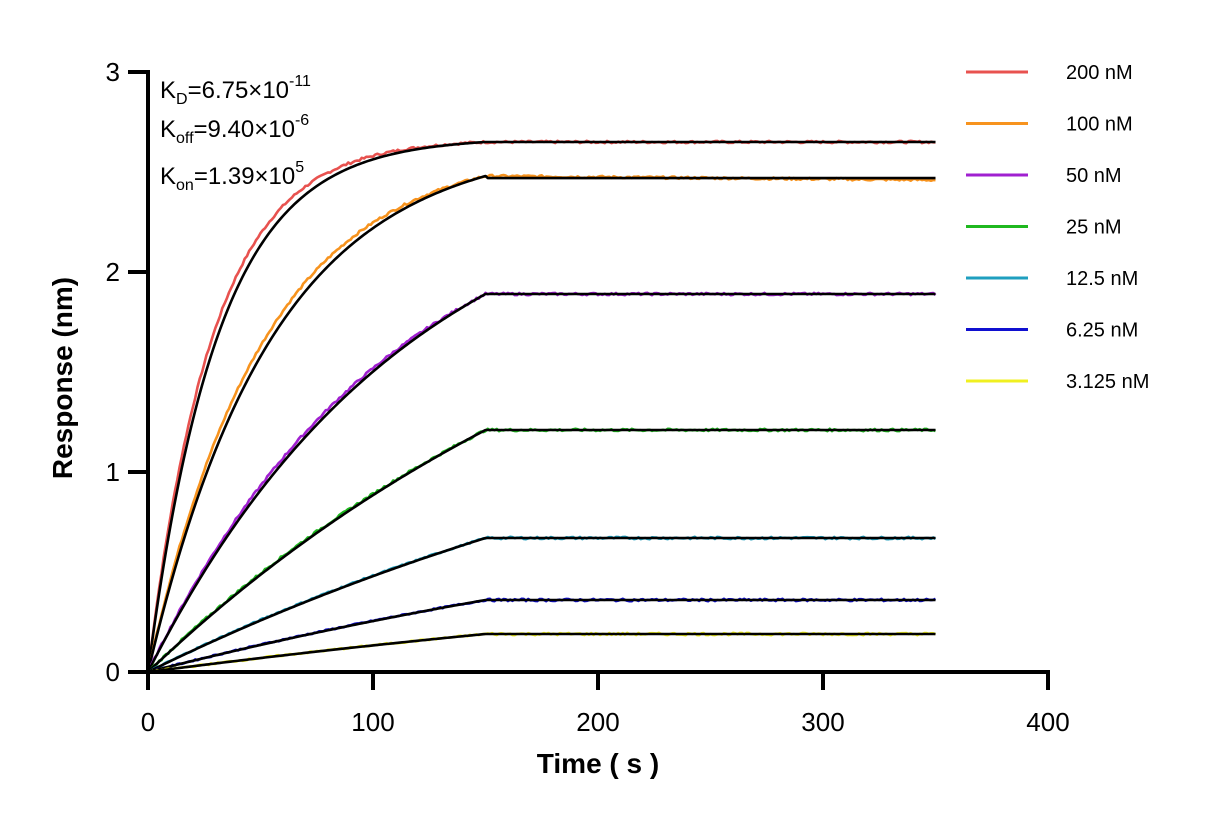  I want to click on kinetic-constant-D: KD=6.75×10-11, so click(235, 90).